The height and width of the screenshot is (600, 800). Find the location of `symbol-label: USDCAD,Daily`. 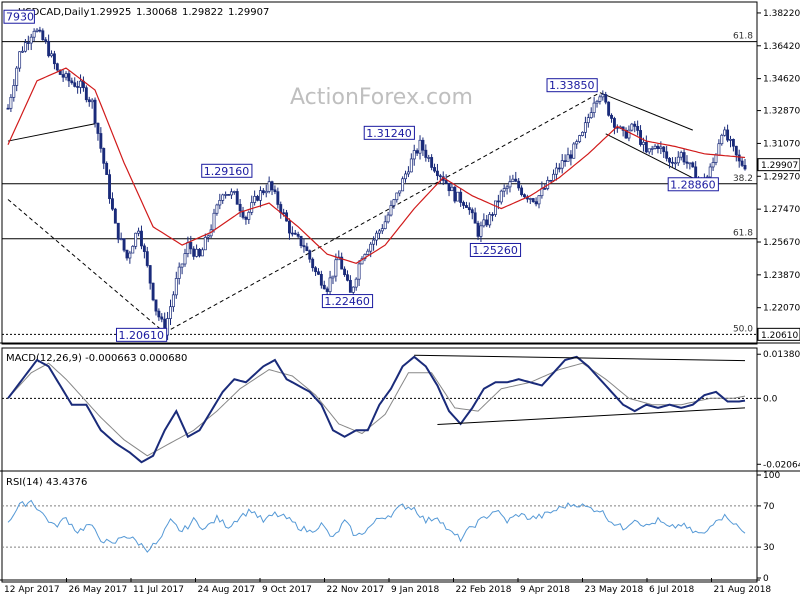

symbol-label: USDCAD,Daily is located at coordinates (53, 12).